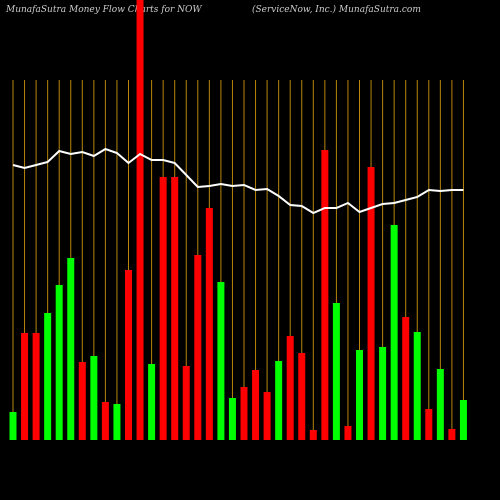  Describe the element at coordinates (238, 181) in the screenshot. I see `money-flow-line` at that location.